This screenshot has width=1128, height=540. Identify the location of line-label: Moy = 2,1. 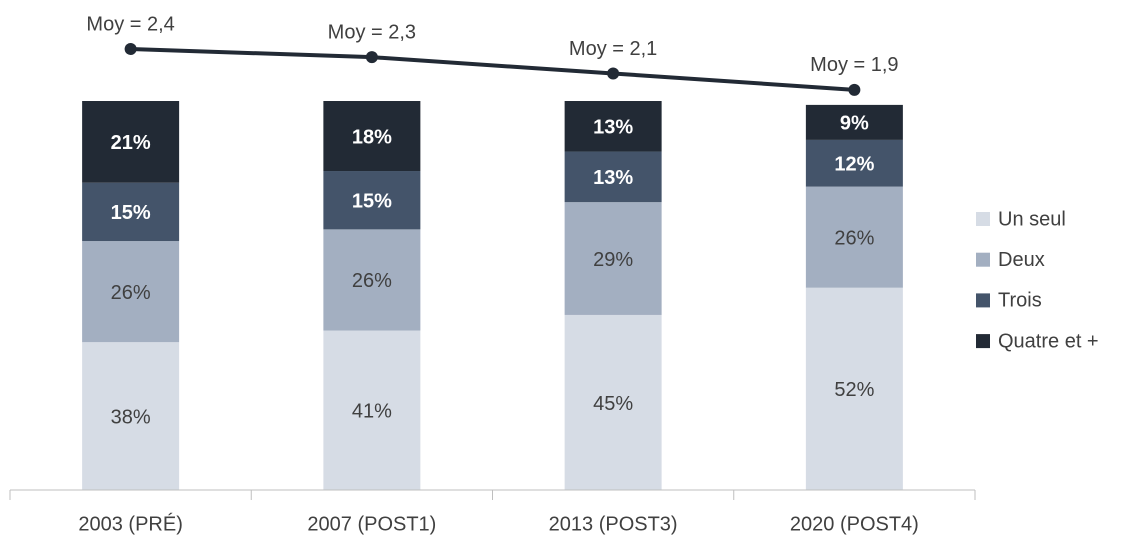
(613, 49).